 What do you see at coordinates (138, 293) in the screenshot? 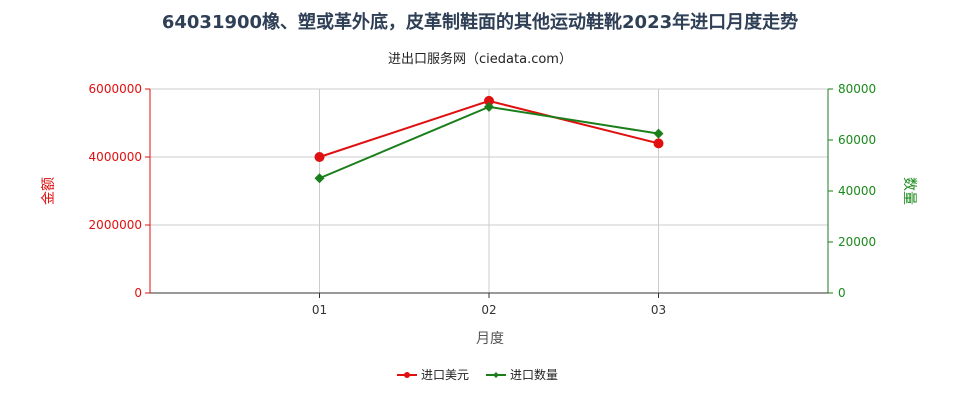
I see `y-tick-label-left: 0` at bounding box center [138, 293].